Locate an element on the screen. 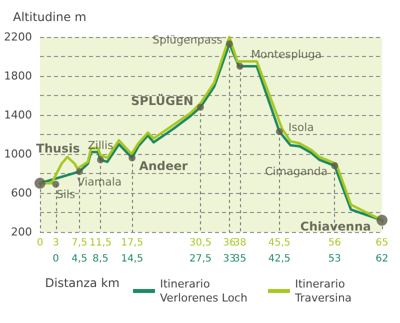 The height and width of the screenshot is (323, 400). x-axis-title: Distanza km is located at coordinates (82, 283).